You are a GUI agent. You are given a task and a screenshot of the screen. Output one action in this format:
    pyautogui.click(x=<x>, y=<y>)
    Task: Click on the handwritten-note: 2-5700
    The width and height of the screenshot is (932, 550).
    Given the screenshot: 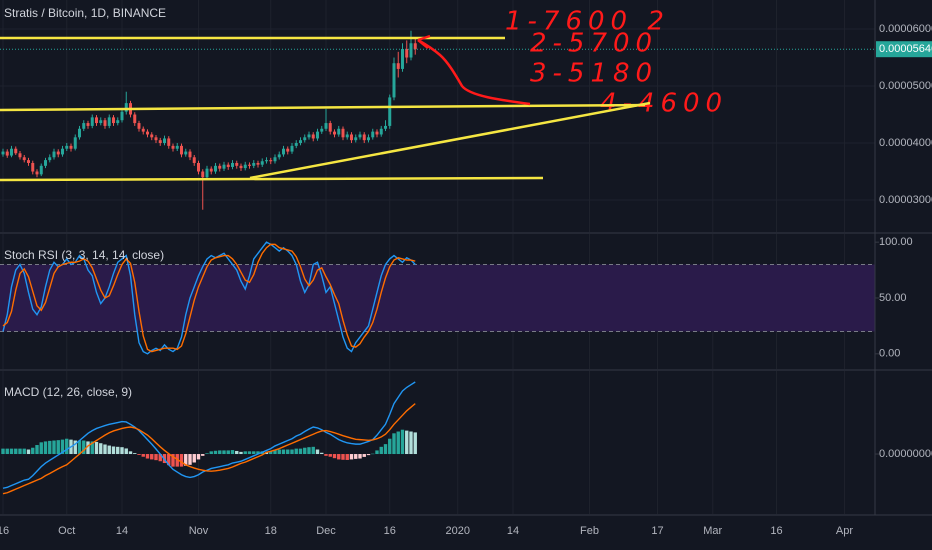 What is the action you would take?
    pyautogui.click(x=594, y=44)
    